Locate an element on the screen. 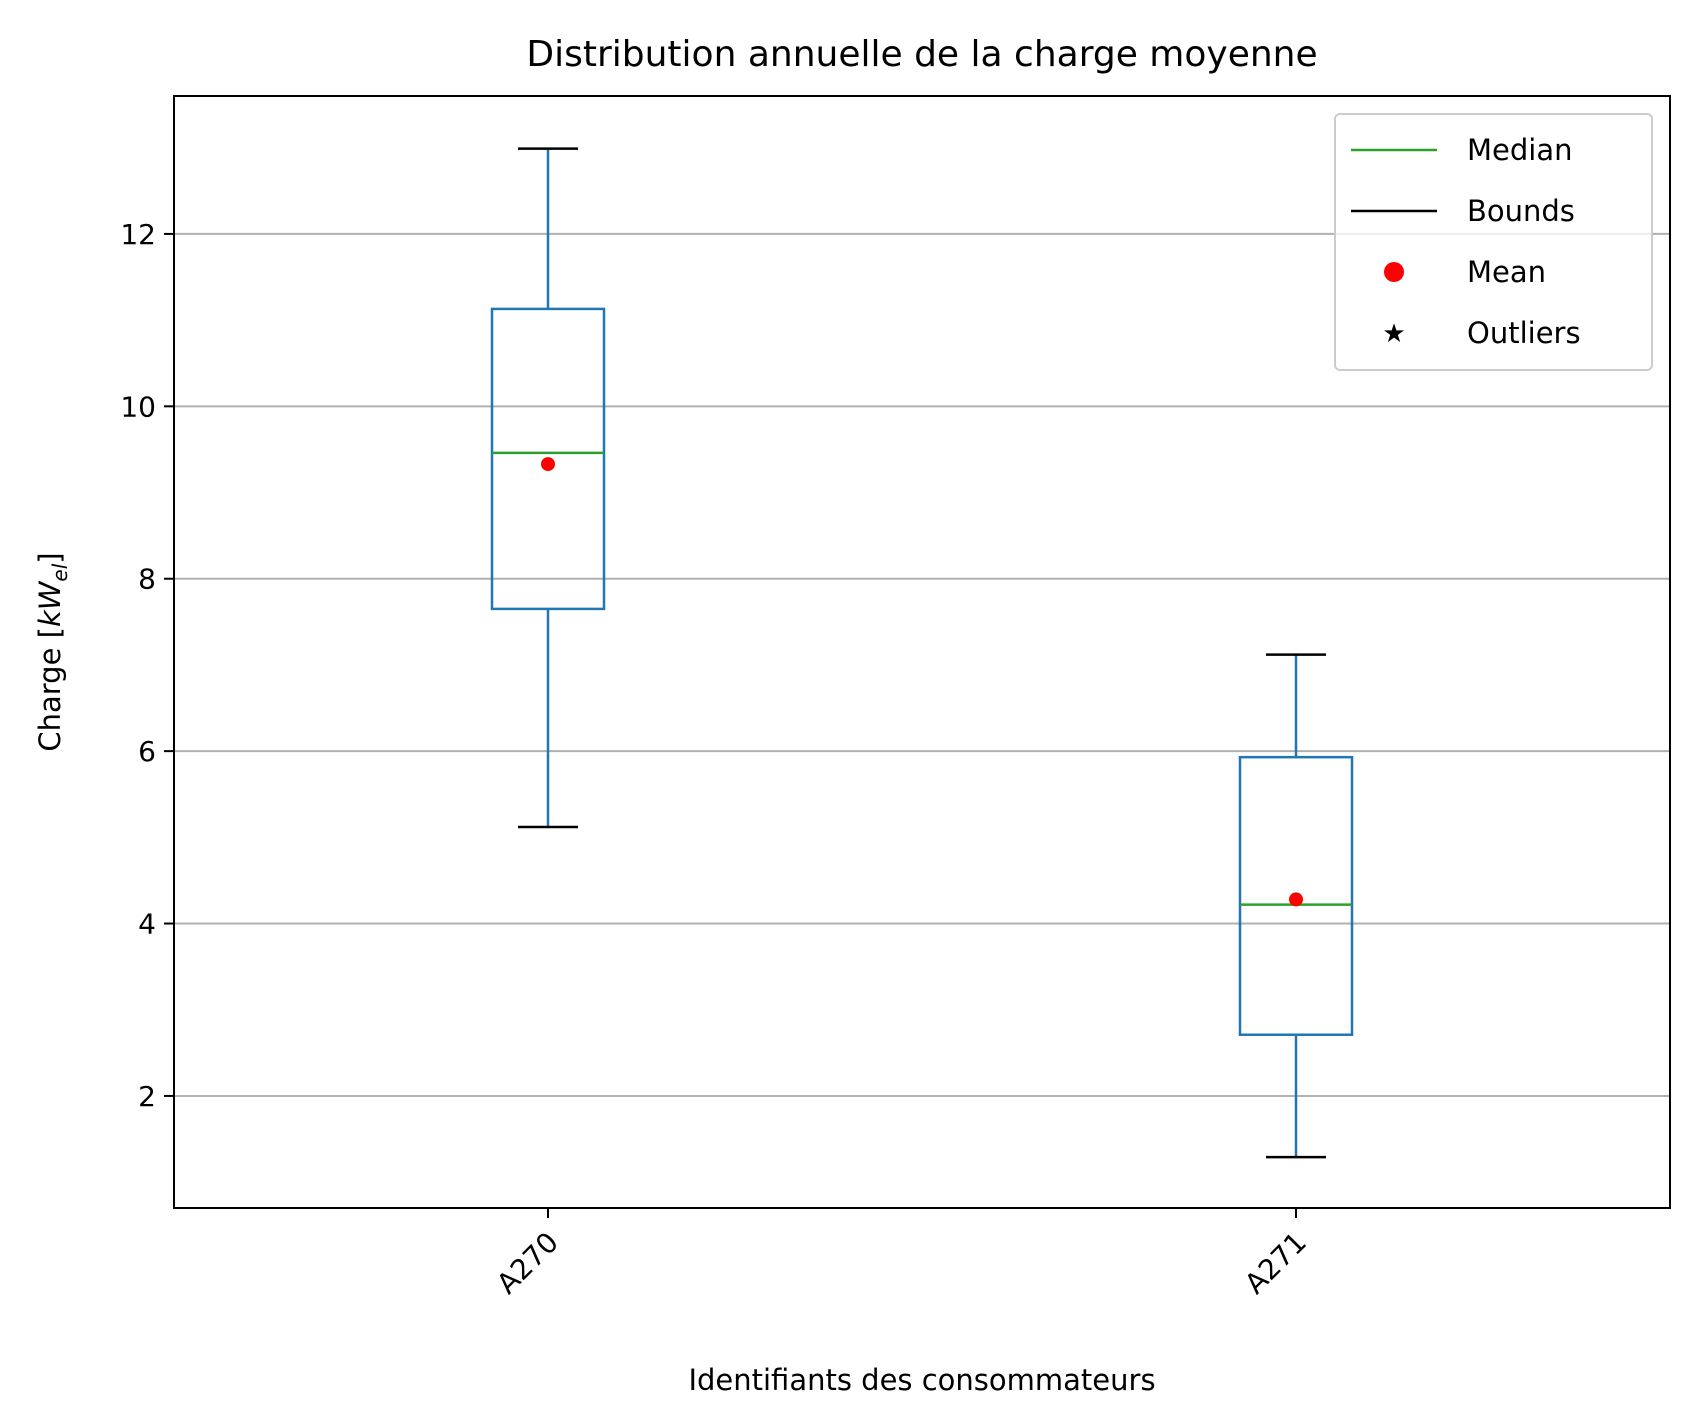  legend-frame is located at coordinates (1493, 242).